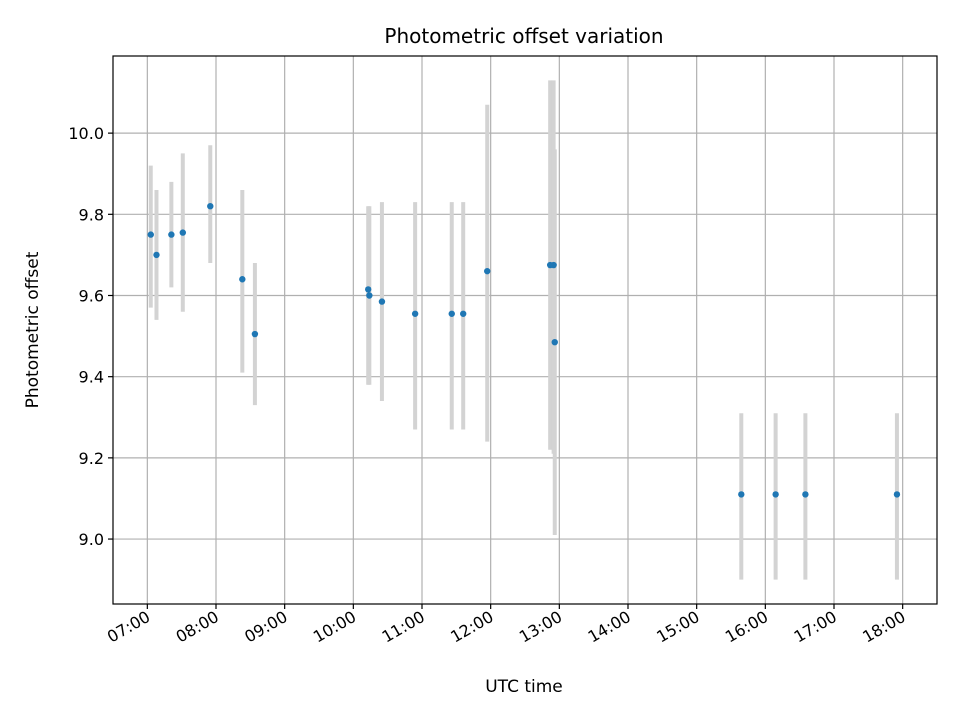 The image size is (960, 720). I want to click on y-tick-label: 9.2, so click(91, 458).